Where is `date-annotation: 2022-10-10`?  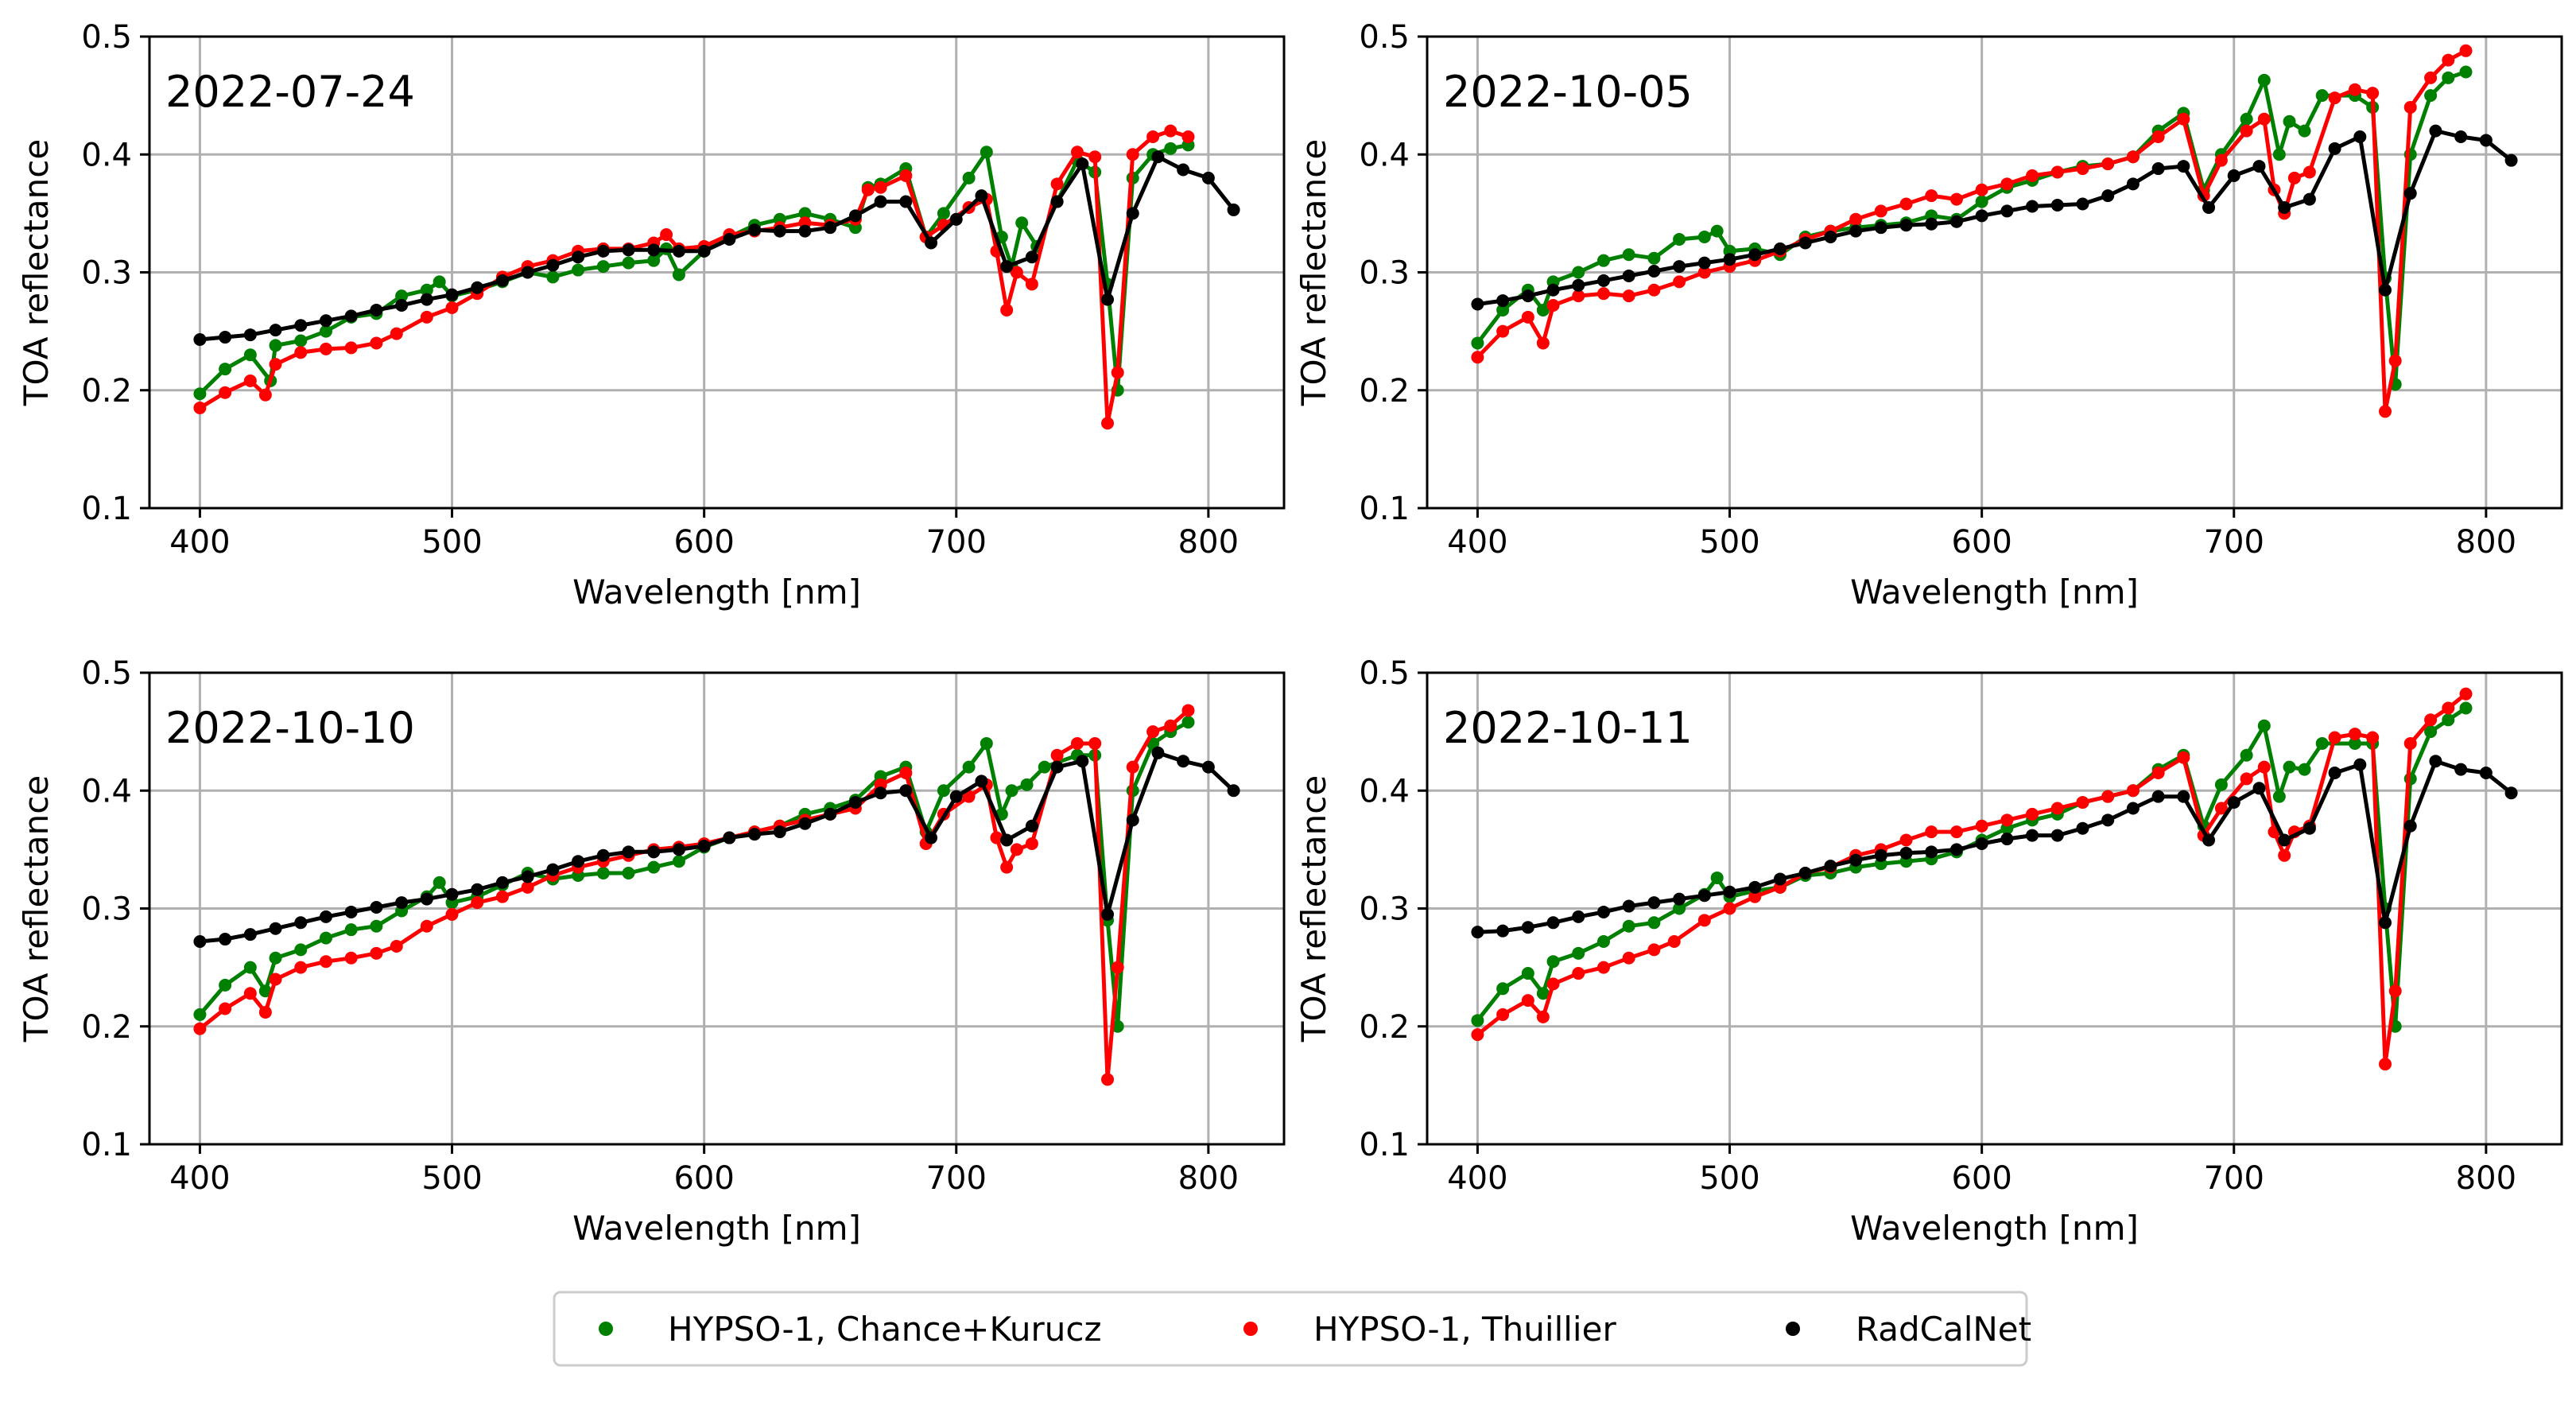 date-annotation: 2022-10-10 is located at coordinates (290, 728).